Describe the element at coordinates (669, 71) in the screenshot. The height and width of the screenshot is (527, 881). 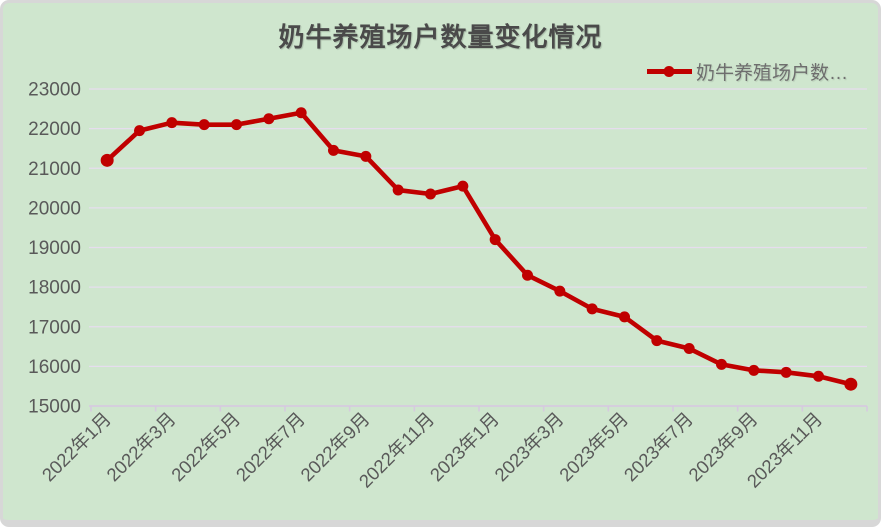
I see `legend-line-marker-icon` at that location.